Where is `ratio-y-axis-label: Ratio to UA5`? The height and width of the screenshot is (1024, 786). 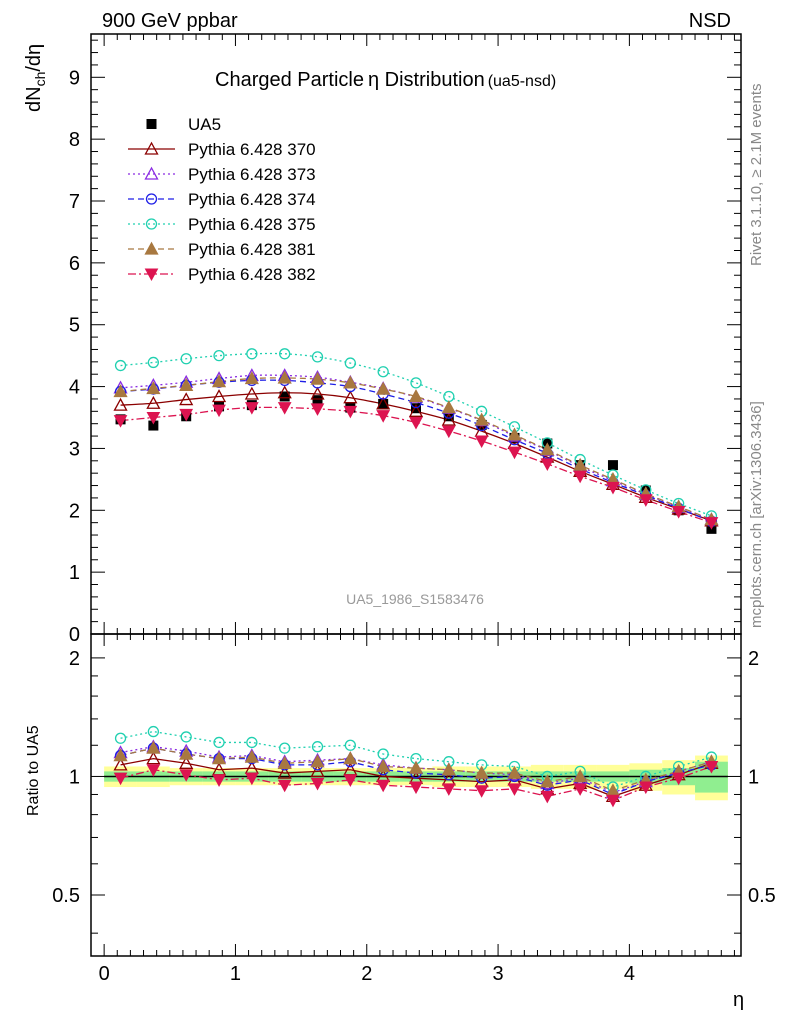
ratio-y-axis-label: Ratio to UA5 is located at coordinates (33, 770).